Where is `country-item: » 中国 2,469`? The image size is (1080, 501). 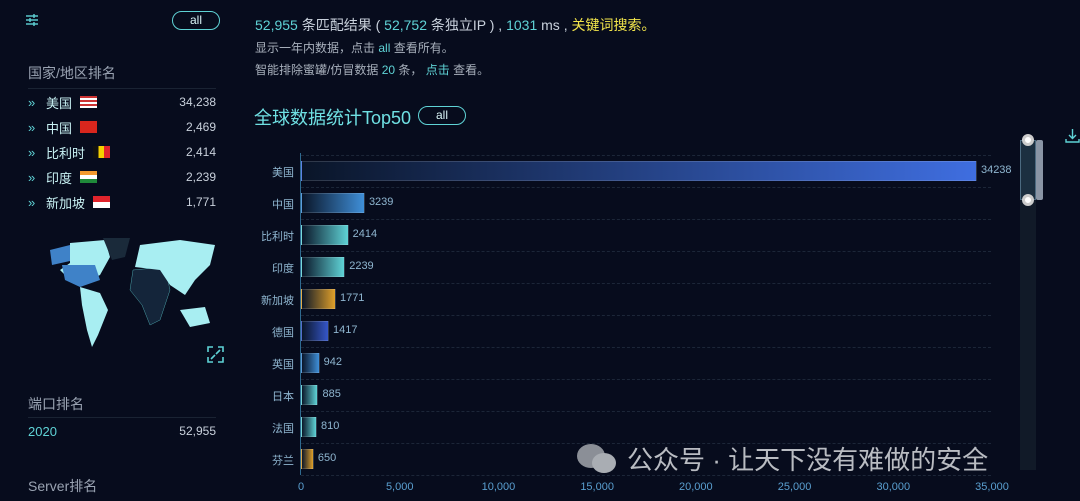 country-item: » 中国 2,469 is located at coordinates (122, 127).